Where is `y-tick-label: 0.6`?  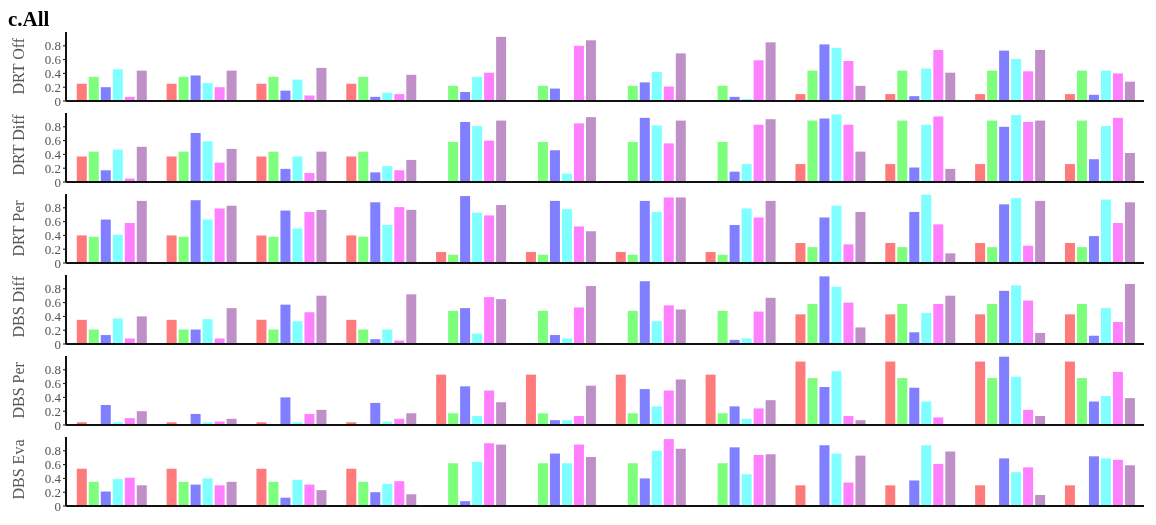
y-tick-label: 0.6 is located at coordinates (53, 384).